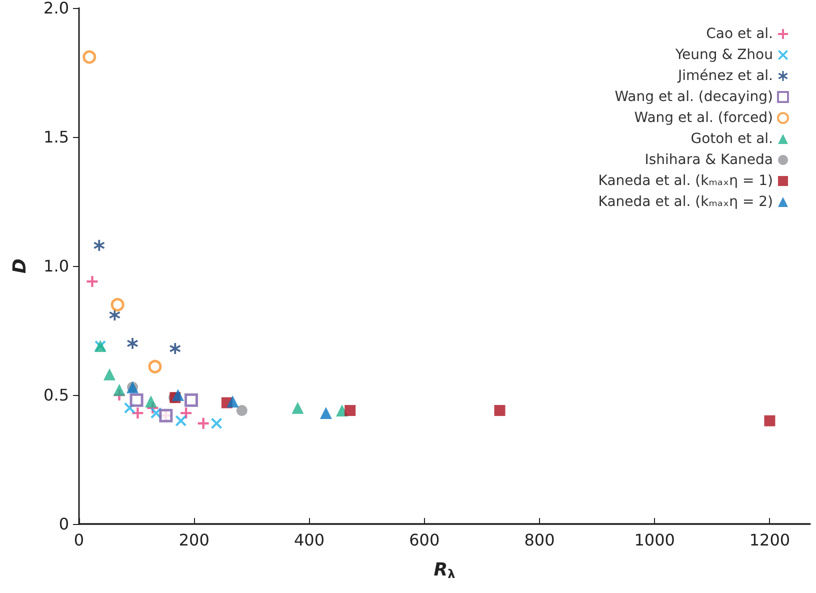 The width and height of the screenshot is (816, 593). What do you see at coordinates (685, 181) in the screenshot?
I see `legend-label: Kaneda et al. (kₘₐₓη = 1)` at bounding box center [685, 181].